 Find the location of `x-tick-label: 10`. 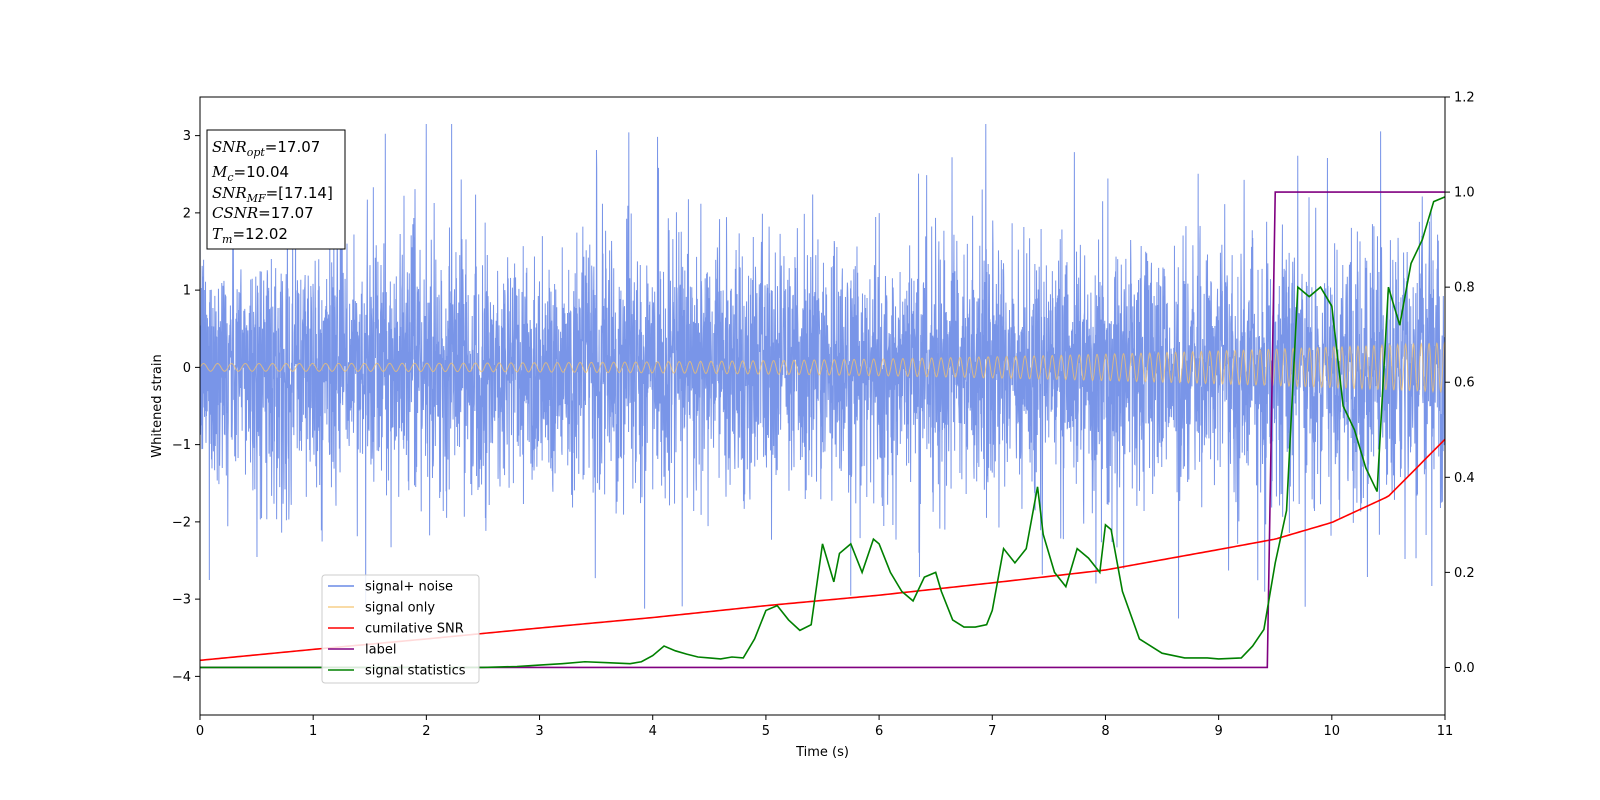

x-tick-label: 10 is located at coordinates (1332, 731).